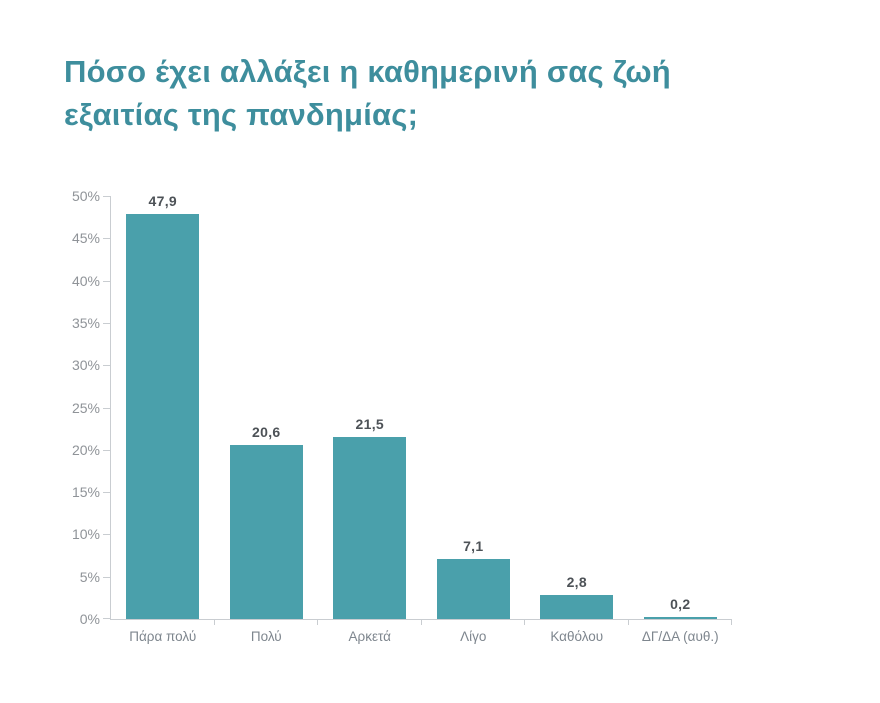  I want to click on y-axis-label: 0%, so click(89, 619).